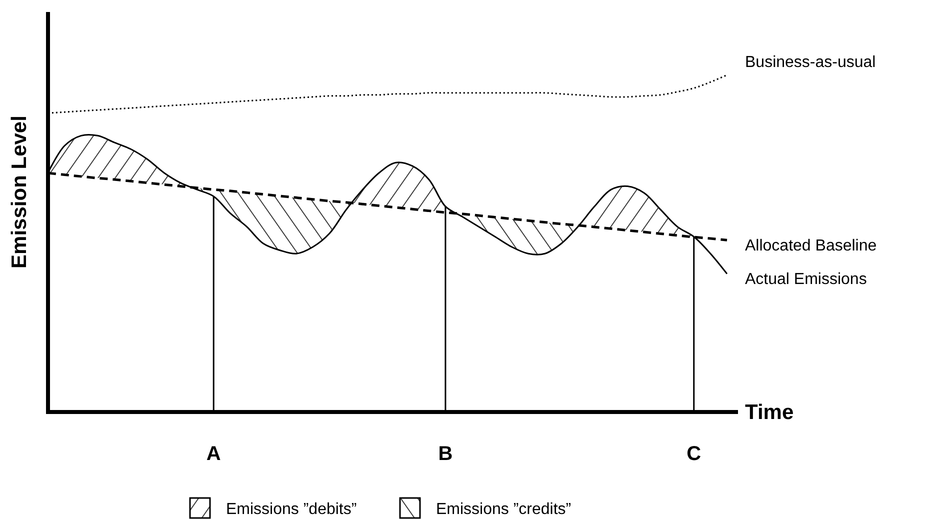 Image resolution: width=942 pixels, height=530 pixels. Describe the element at coordinates (504, 509) in the screenshot. I see `text: Emissions ”credits”` at that location.